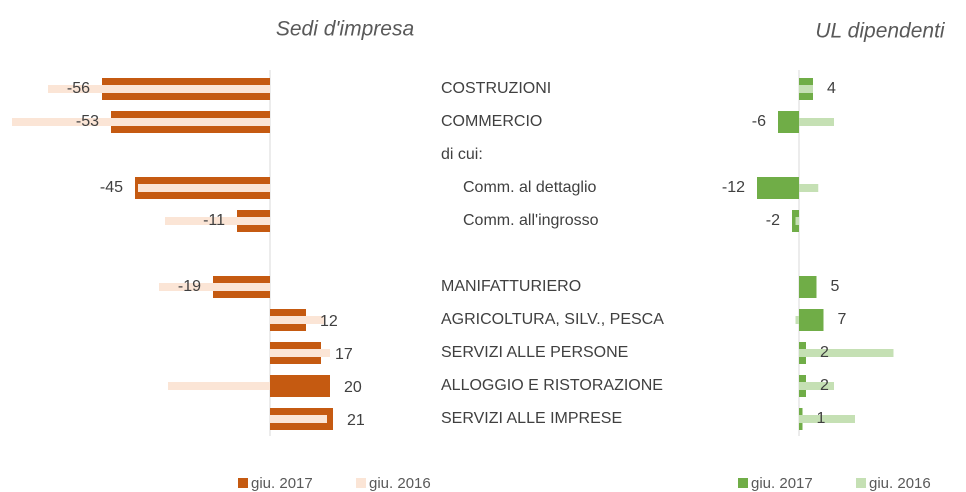  Describe the element at coordinates (552, 319) in the screenshot. I see `category-label: AGRICOLTURA, SILV., PESCA` at that location.